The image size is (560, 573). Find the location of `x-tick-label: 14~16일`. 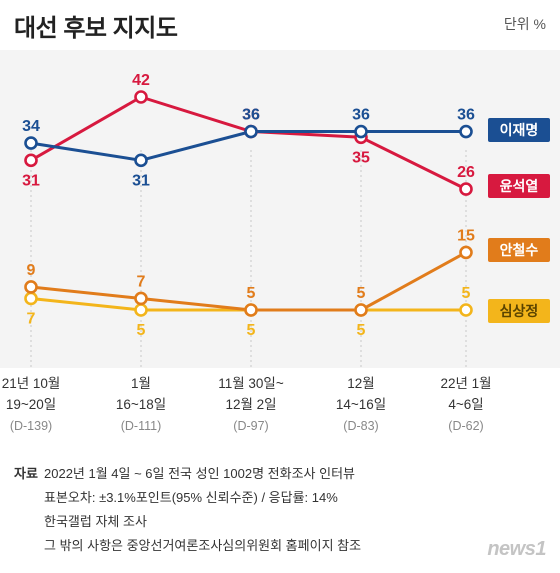

x-tick-label: 14~16일 is located at coordinates (361, 404).